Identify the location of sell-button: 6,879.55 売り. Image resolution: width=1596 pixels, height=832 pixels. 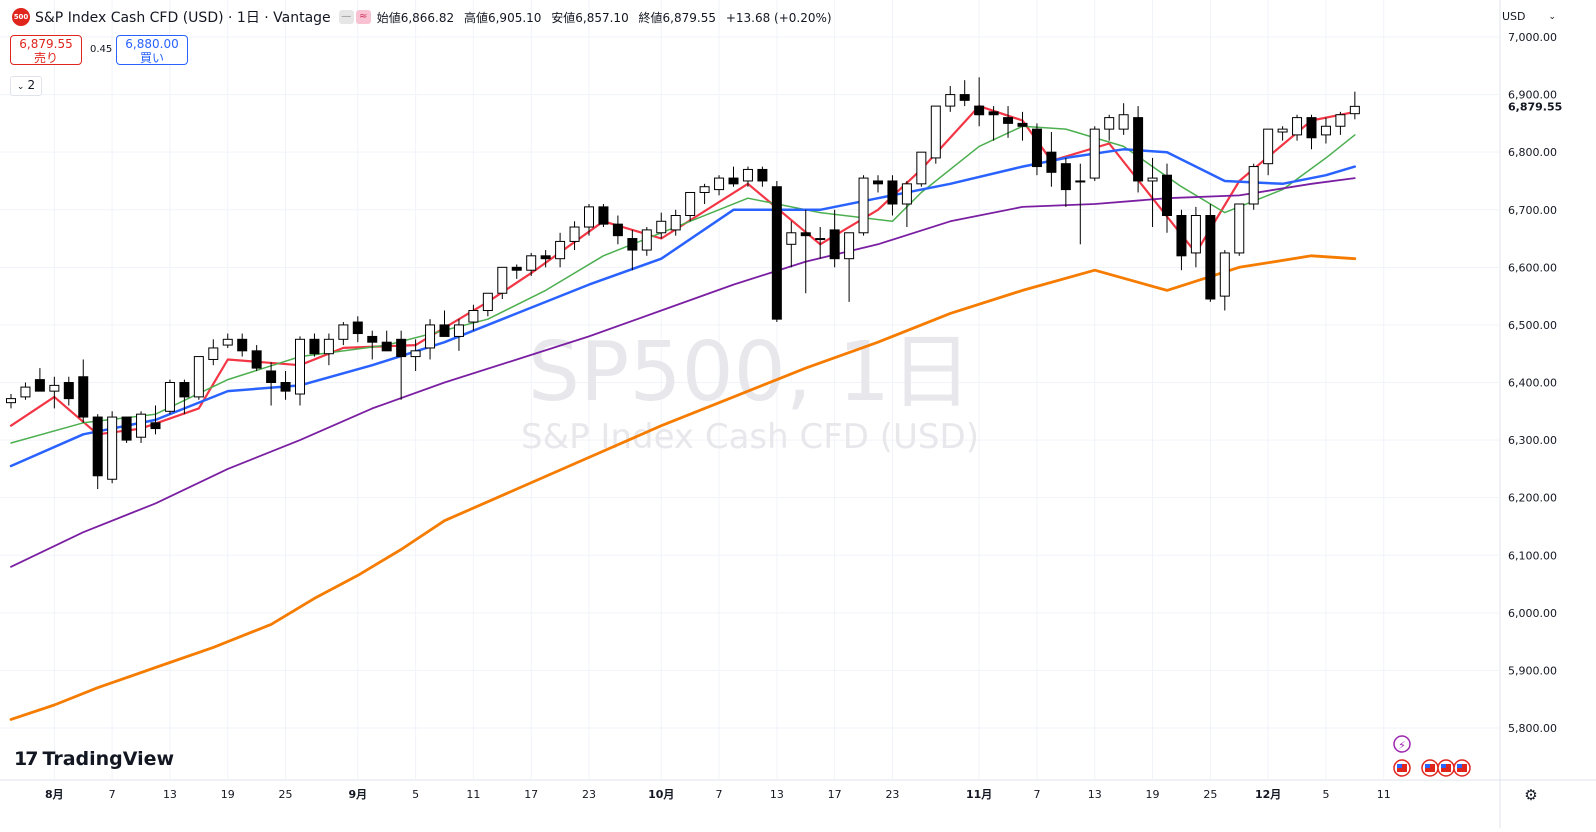
(46, 50).